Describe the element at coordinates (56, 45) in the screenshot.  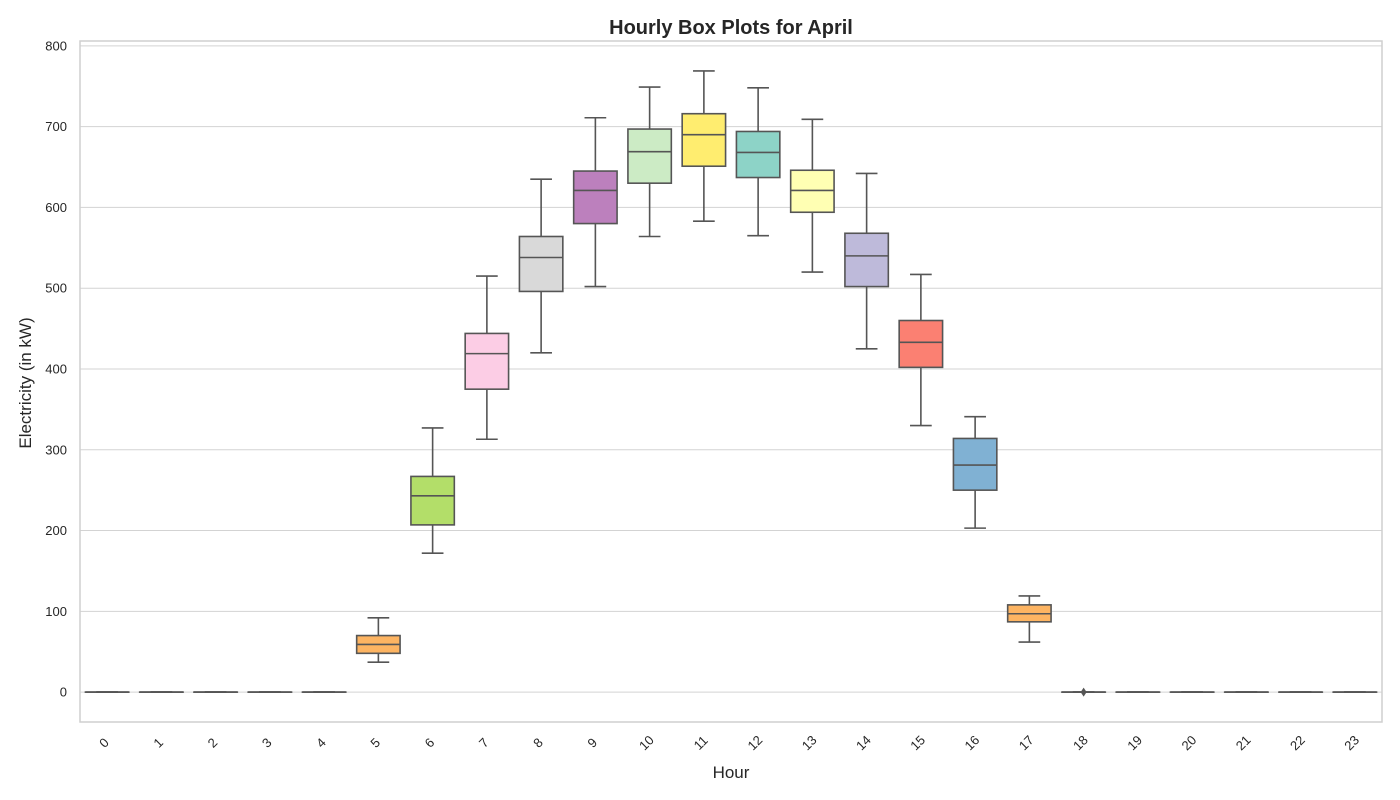
I see `y-tick-label: 800` at that location.